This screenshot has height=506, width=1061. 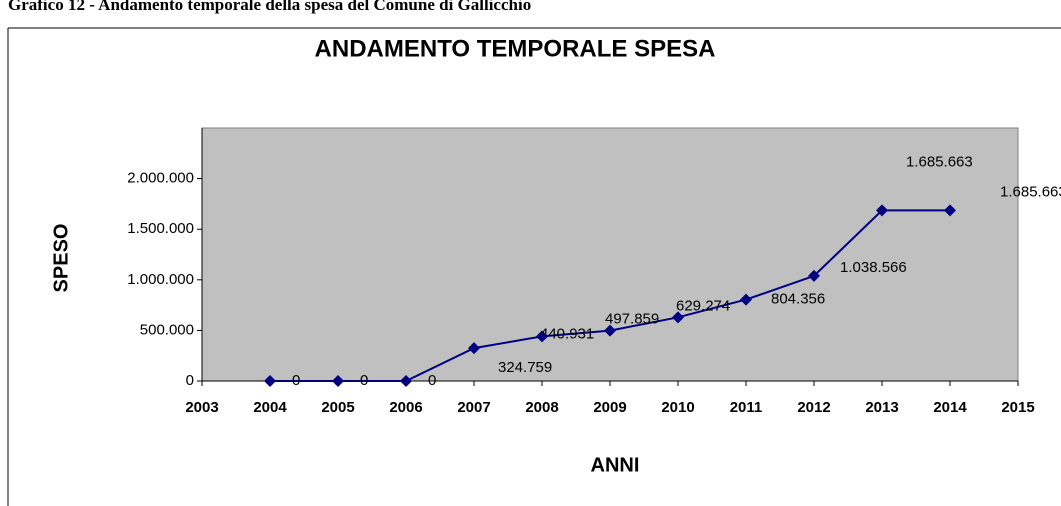 I want to click on x-tick-label: 2007, so click(x=473, y=407).